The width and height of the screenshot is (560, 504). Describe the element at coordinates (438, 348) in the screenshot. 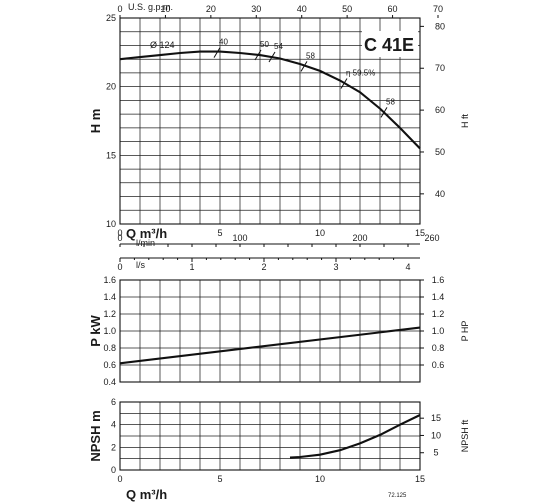

I see `hp-tick-label: 0.8` at that location.